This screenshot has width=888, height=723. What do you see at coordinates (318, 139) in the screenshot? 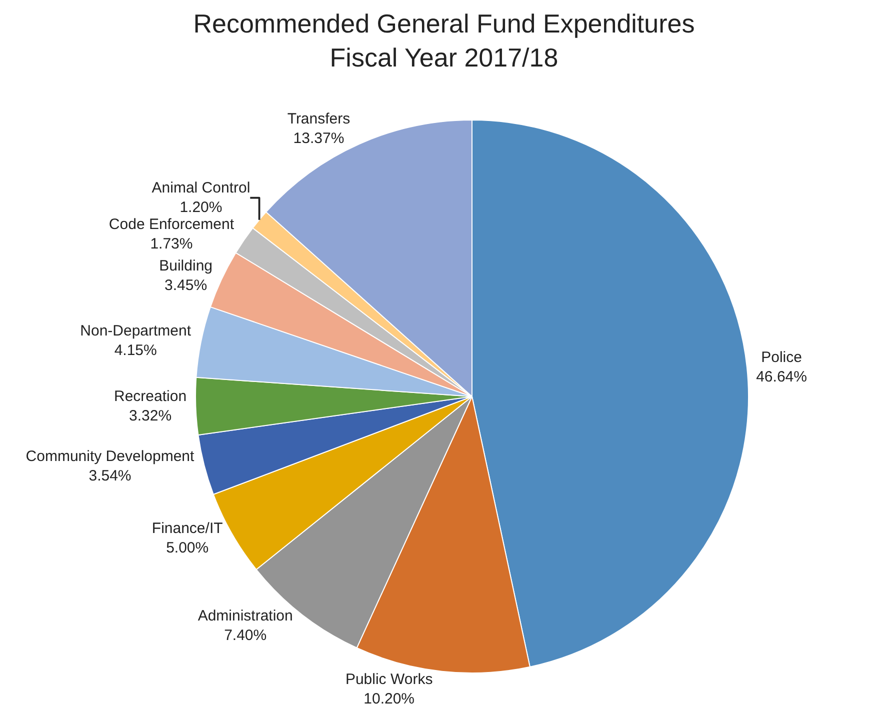
I see `data-label: 13.37%` at bounding box center [318, 139].